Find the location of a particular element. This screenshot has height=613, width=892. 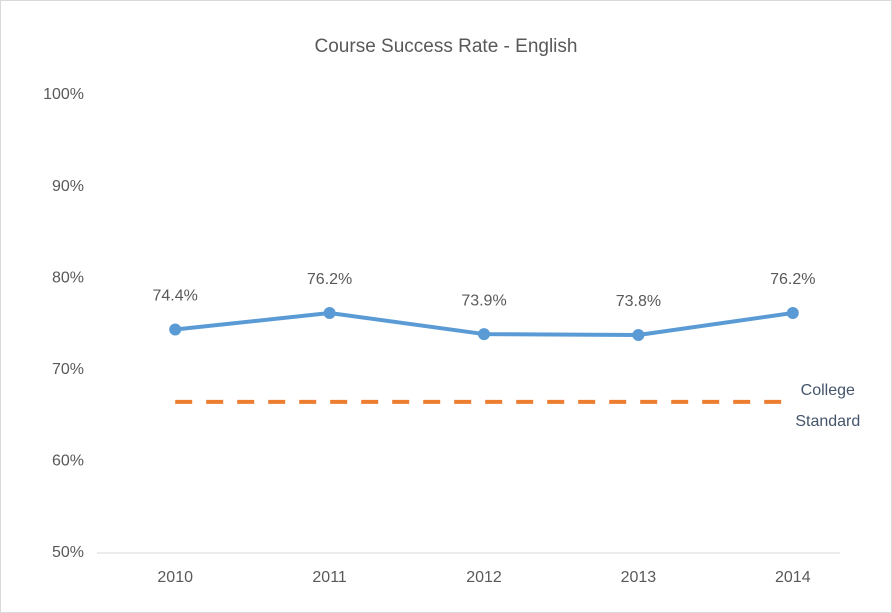

y-tick-label: 90% is located at coordinates (68, 186).